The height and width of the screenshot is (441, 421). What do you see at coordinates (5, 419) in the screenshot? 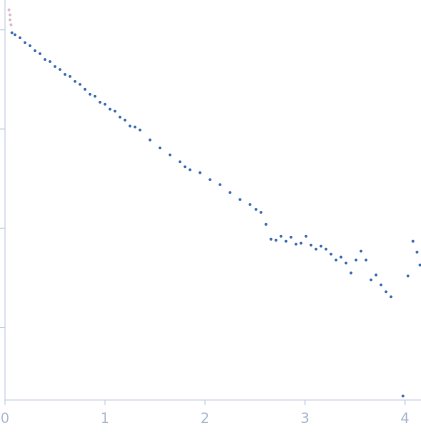
I see `x-tick-label: 0` at bounding box center [5, 419].